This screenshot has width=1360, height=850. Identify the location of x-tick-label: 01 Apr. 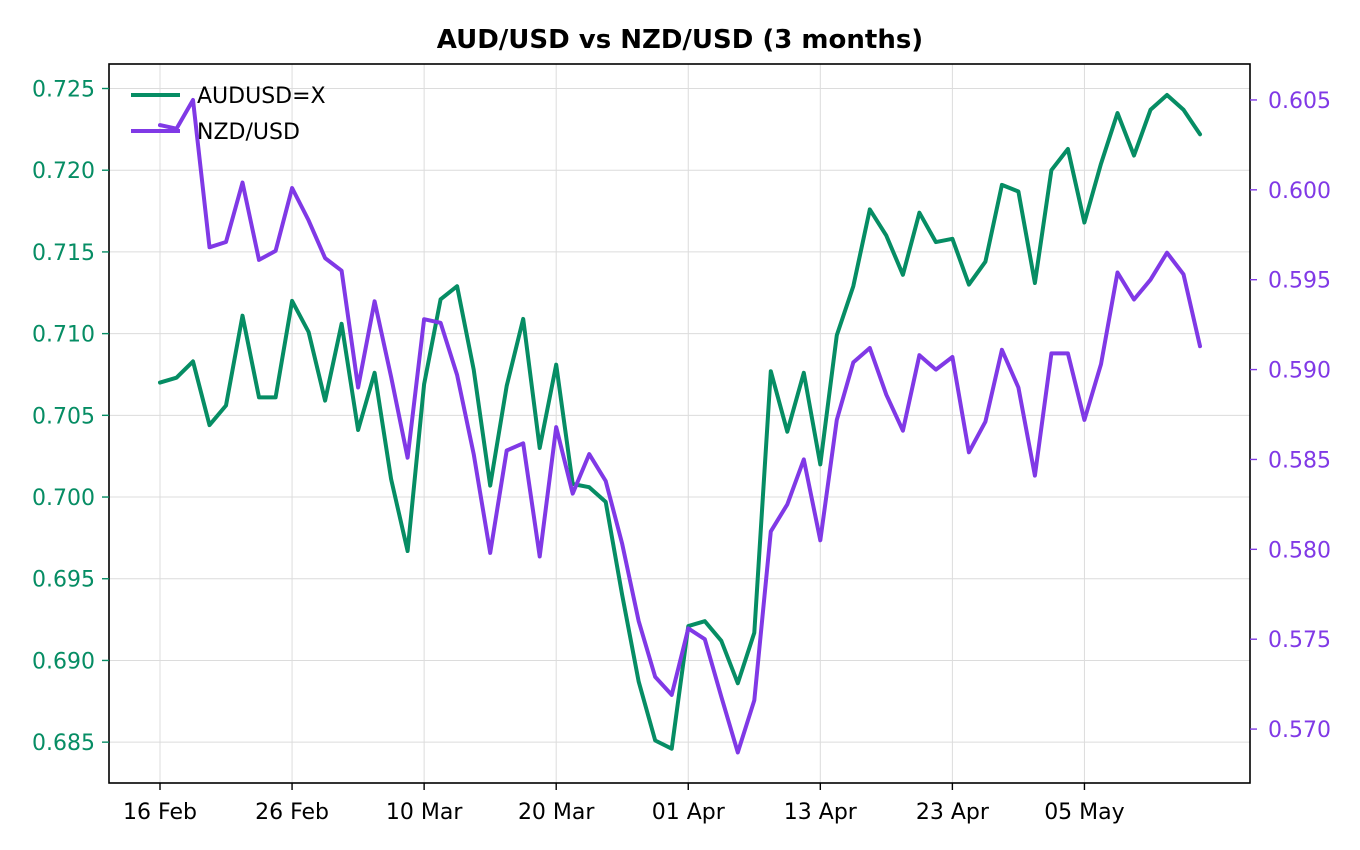
(689, 812).